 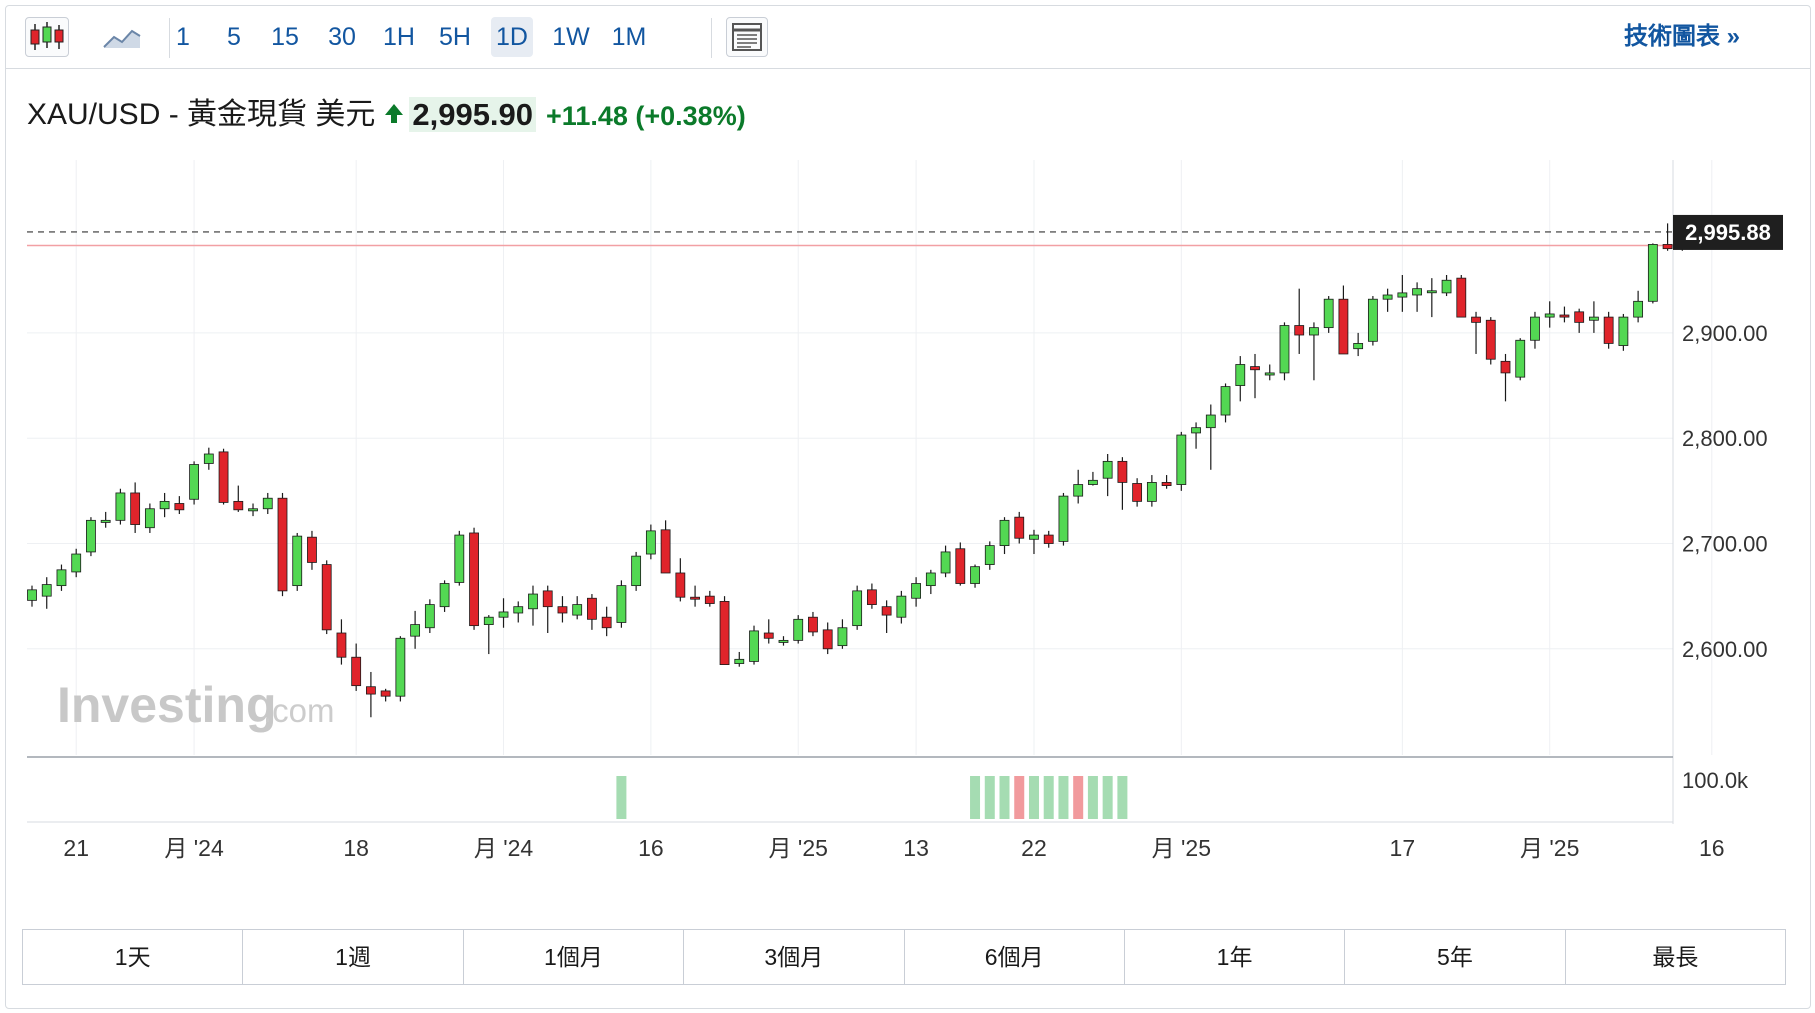 What do you see at coordinates (646, 115) in the screenshot?
I see `price-change: +11.48 (+0.38%)` at bounding box center [646, 115].